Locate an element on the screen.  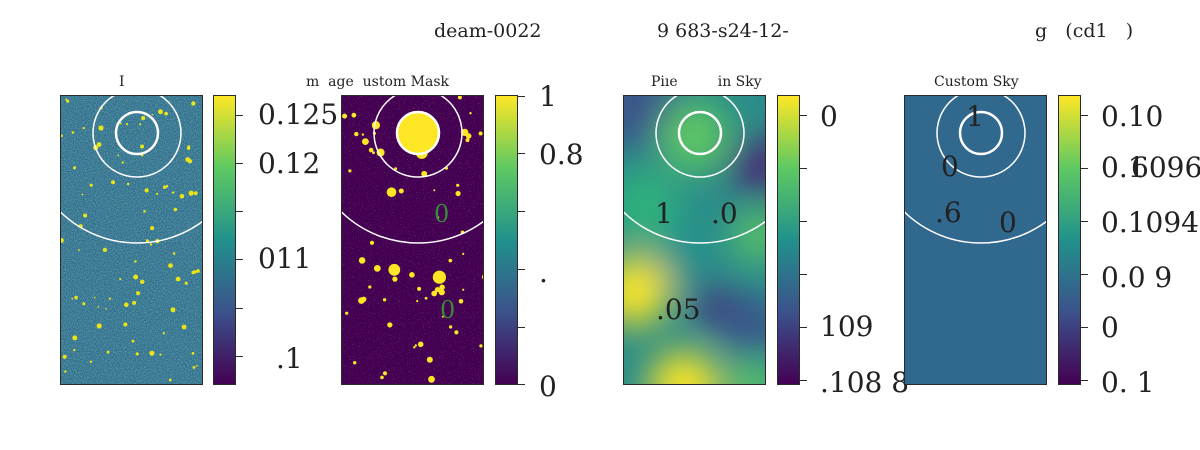
cbar3-label: 0 is located at coordinates (829, 116).